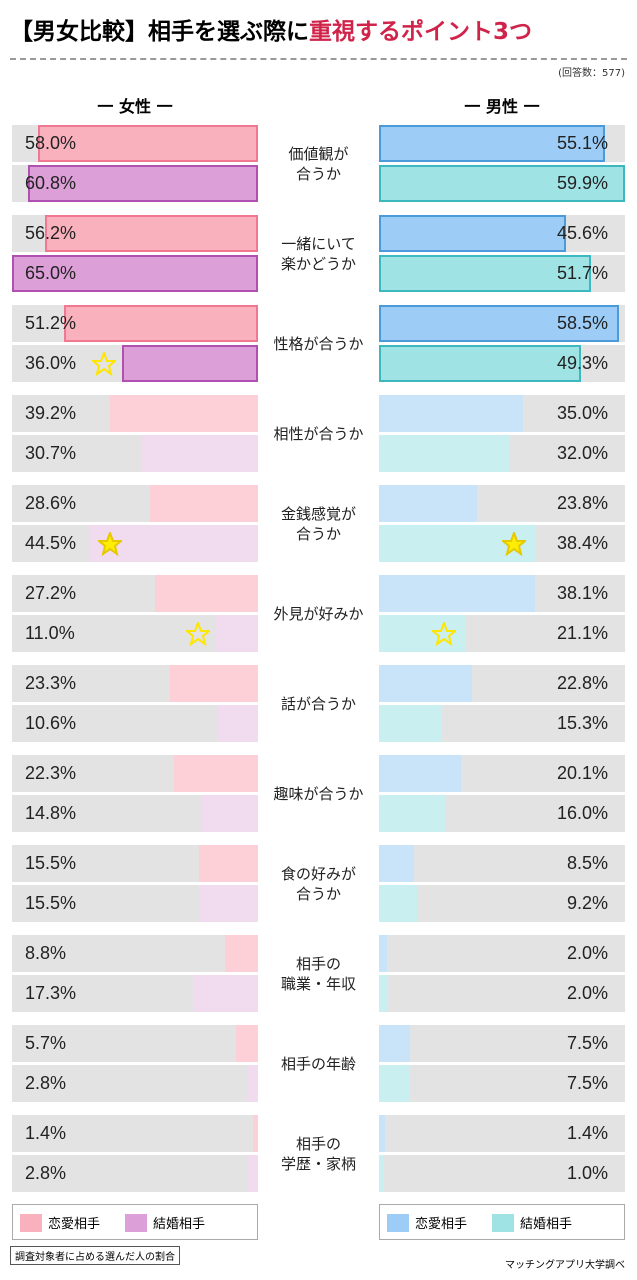  Describe the element at coordinates (50, 633) in the screenshot. I see `value-label: 11.0%` at that location.